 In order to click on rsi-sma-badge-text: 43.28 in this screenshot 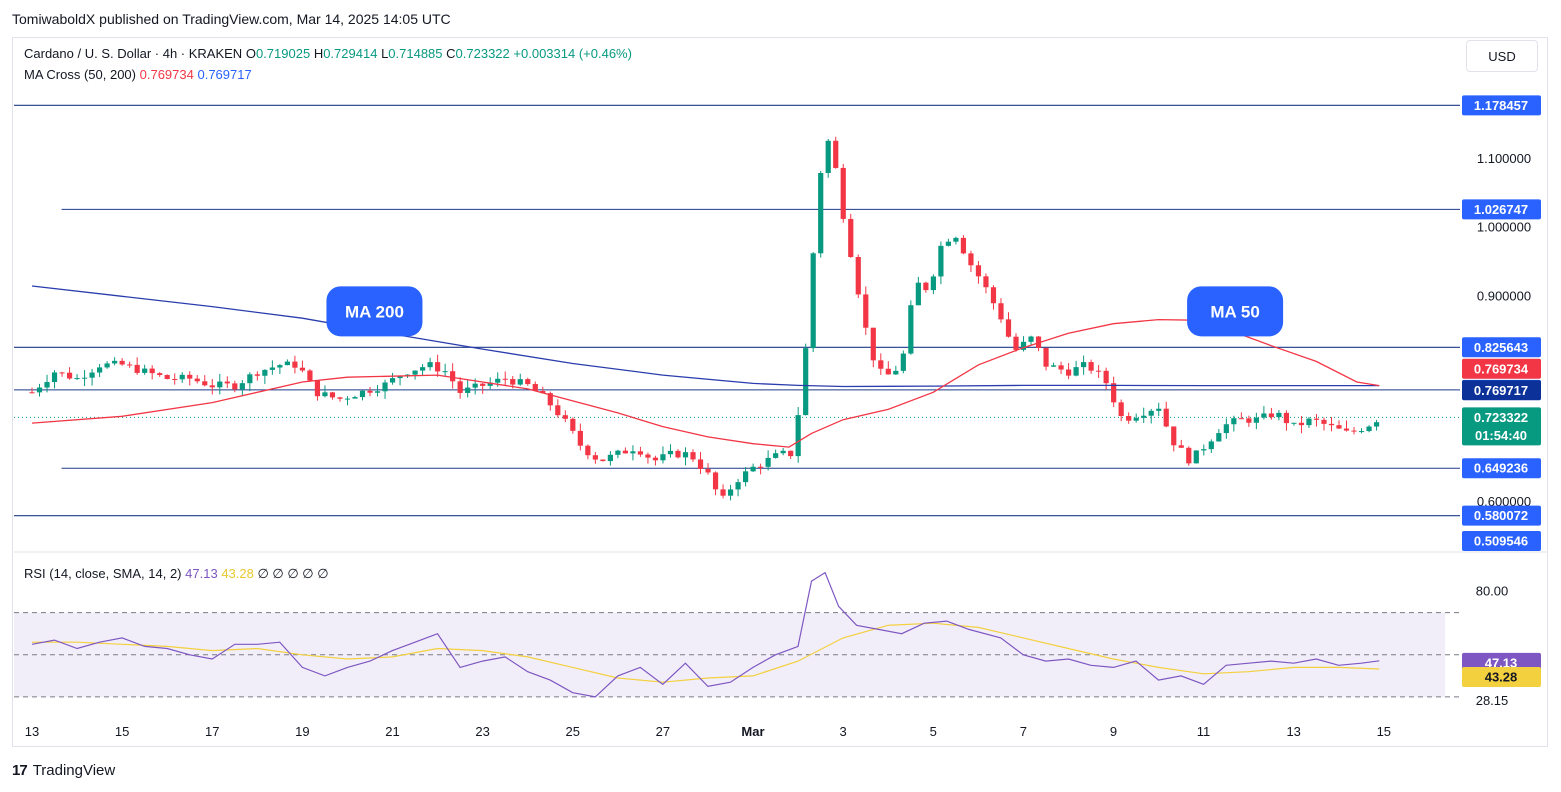, I will do `click(1501, 676)`.